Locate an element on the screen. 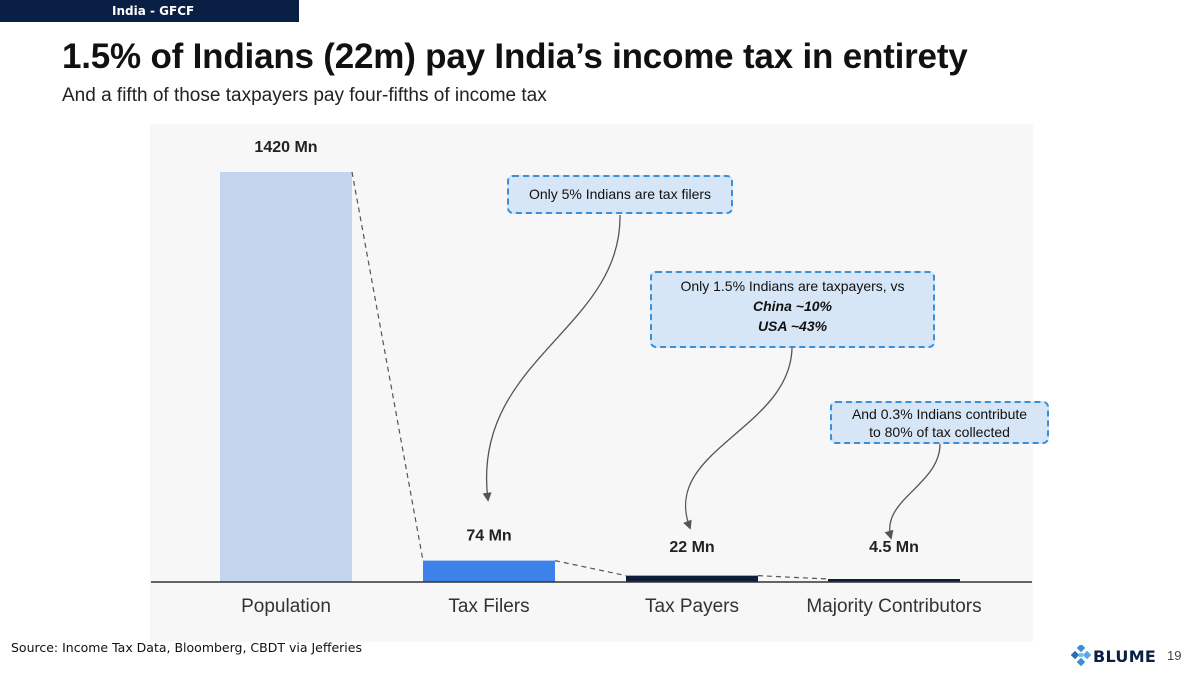 Image resolution: width=1200 pixels, height=675 pixels. callout-arrow-taxpayers is located at coordinates (738, 438).